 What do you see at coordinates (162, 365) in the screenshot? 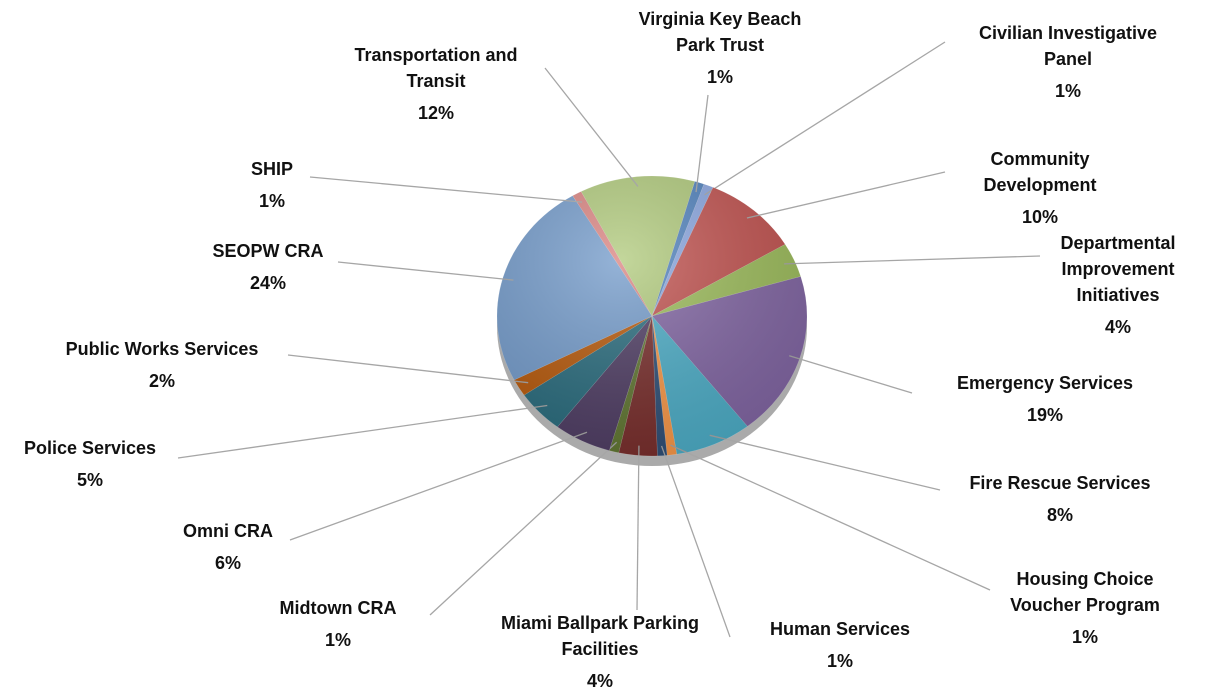
I see `slice-label: Public Works Services 2%` at bounding box center [162, 365].